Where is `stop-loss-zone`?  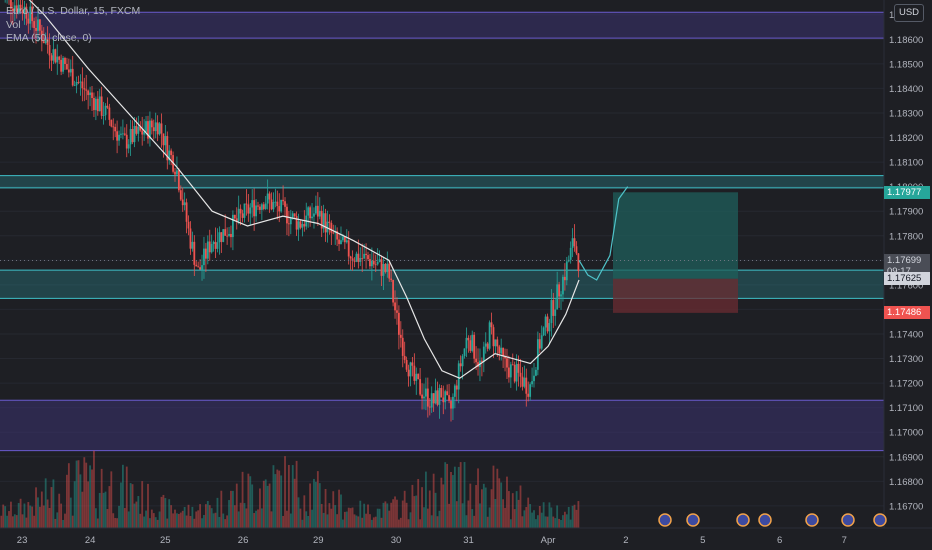
stop-loss-zone is located at coordinates (675, 295).